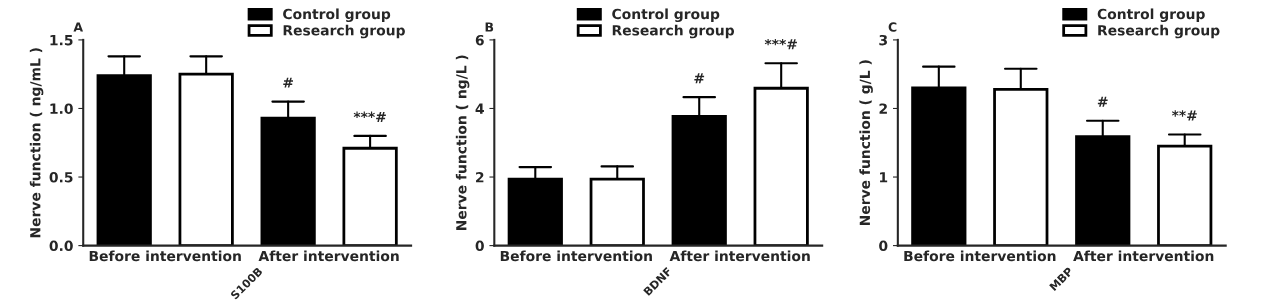 The height and width of the screenshot is (307, 1261). I want to click on chart-title: B, so click(489, 27).